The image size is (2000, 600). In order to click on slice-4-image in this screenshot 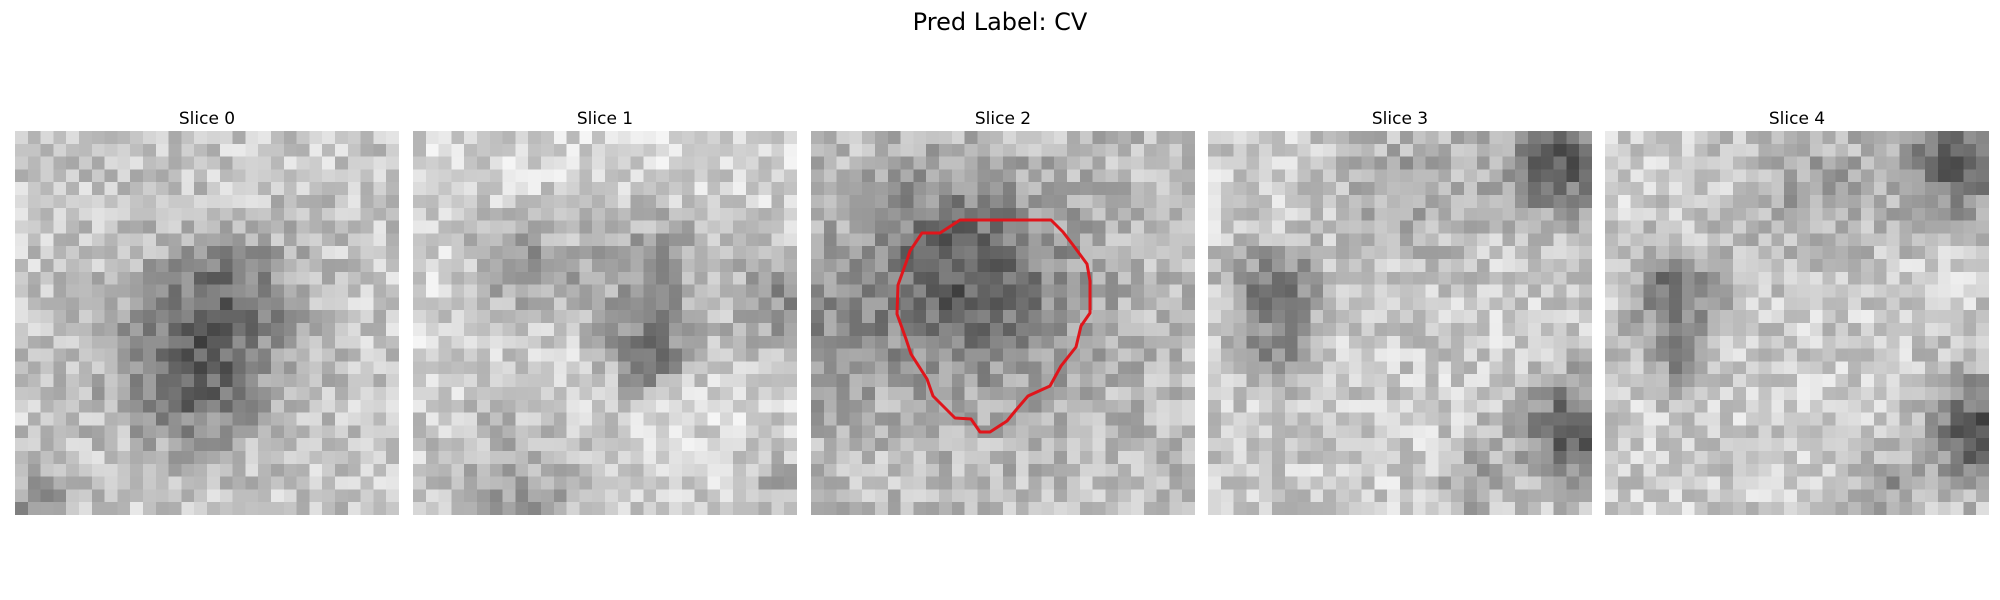, I will do `click(1797, 323)`.